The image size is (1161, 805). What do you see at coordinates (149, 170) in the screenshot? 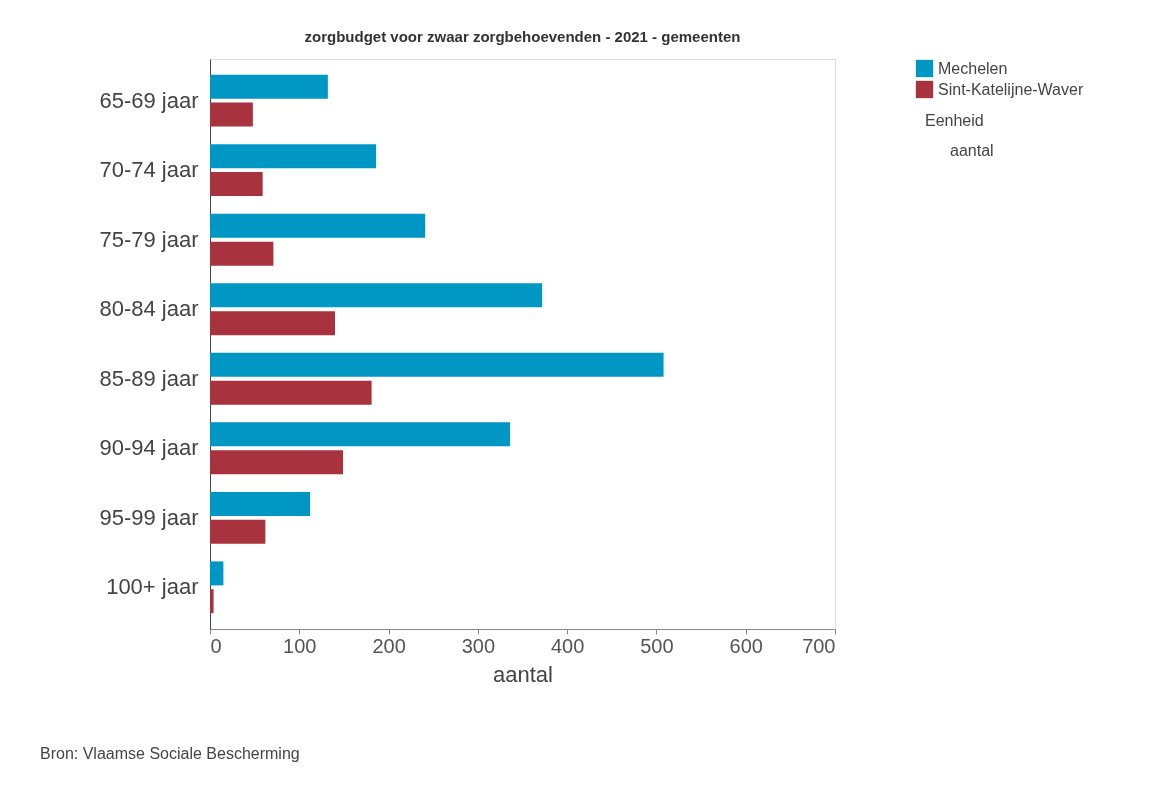
I see `y-tick-label: 70-74 jaar` at bounding box center [149, 170].